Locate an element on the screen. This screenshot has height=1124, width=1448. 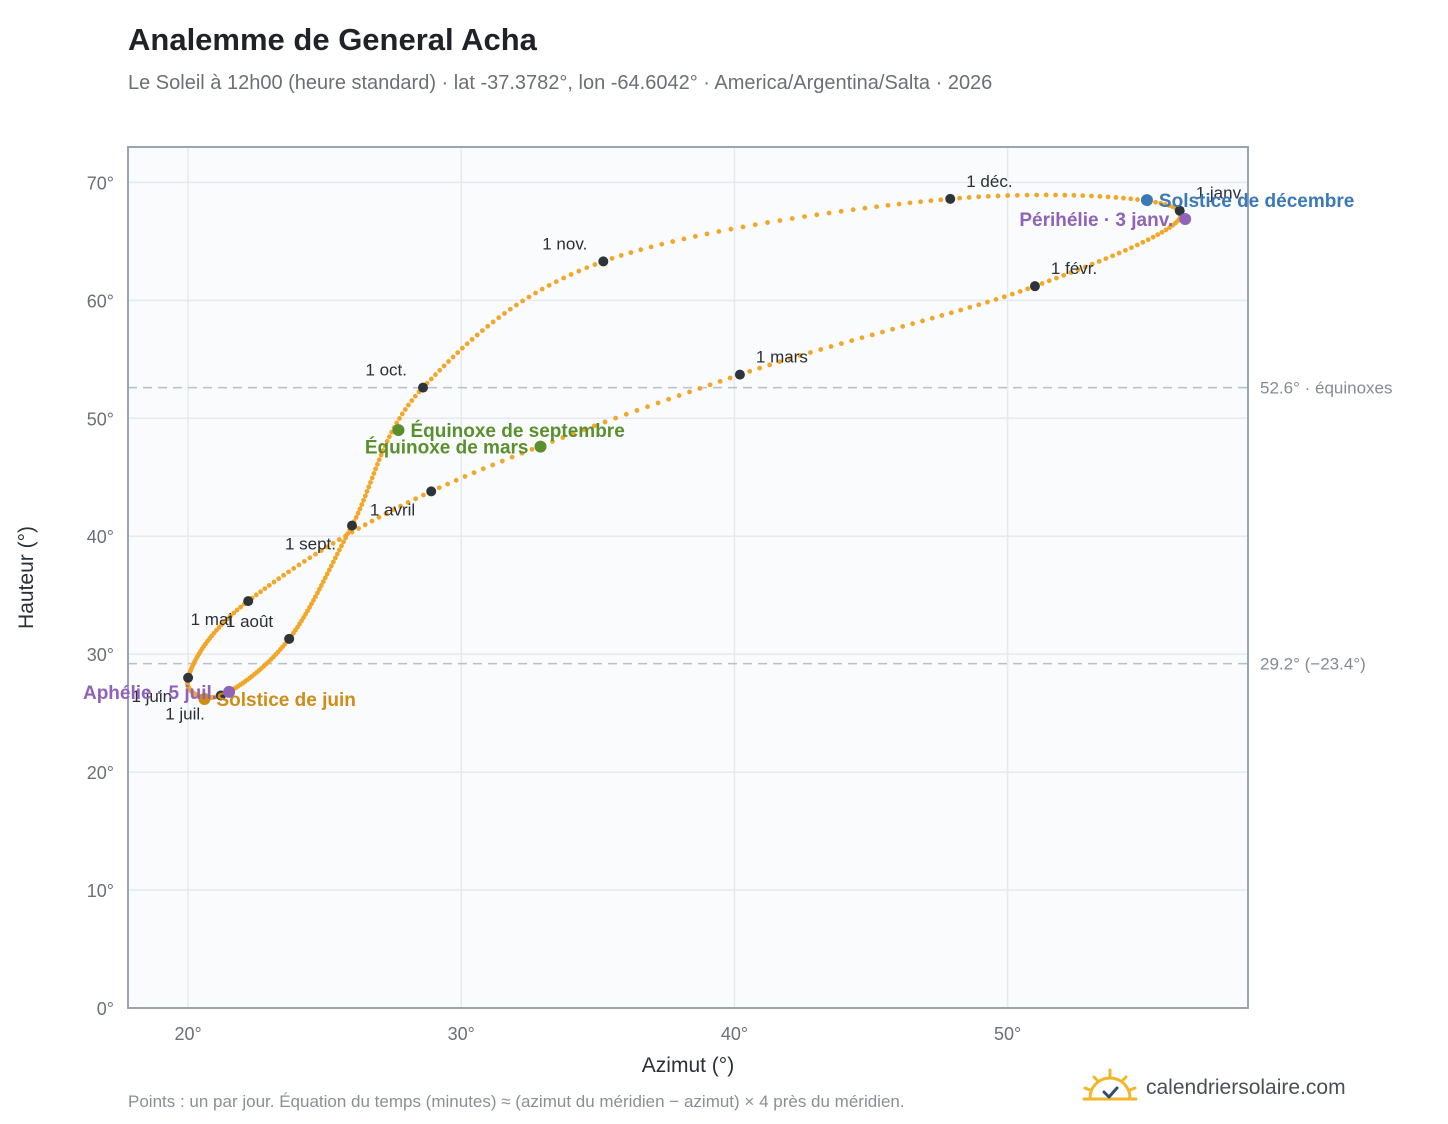
y-tick-label: 0° is located at coordinates (105, 1009).